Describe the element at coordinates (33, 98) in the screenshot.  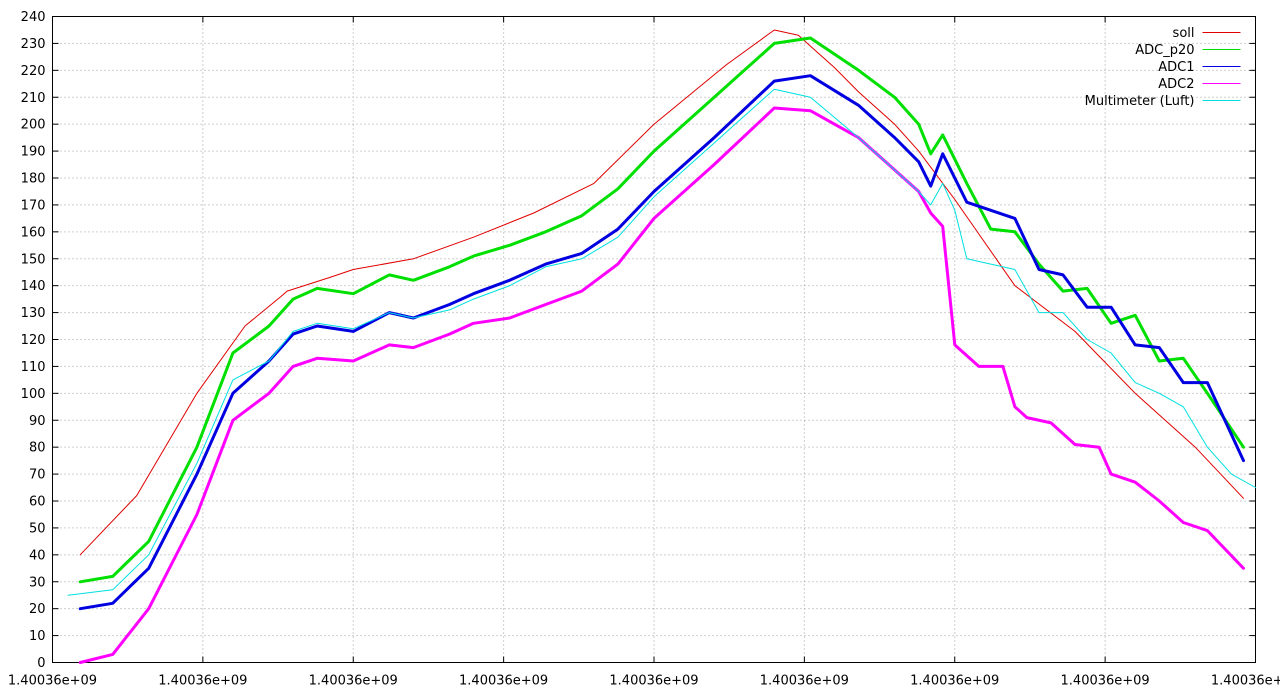
I see `y-tick-label: 210` at that location.